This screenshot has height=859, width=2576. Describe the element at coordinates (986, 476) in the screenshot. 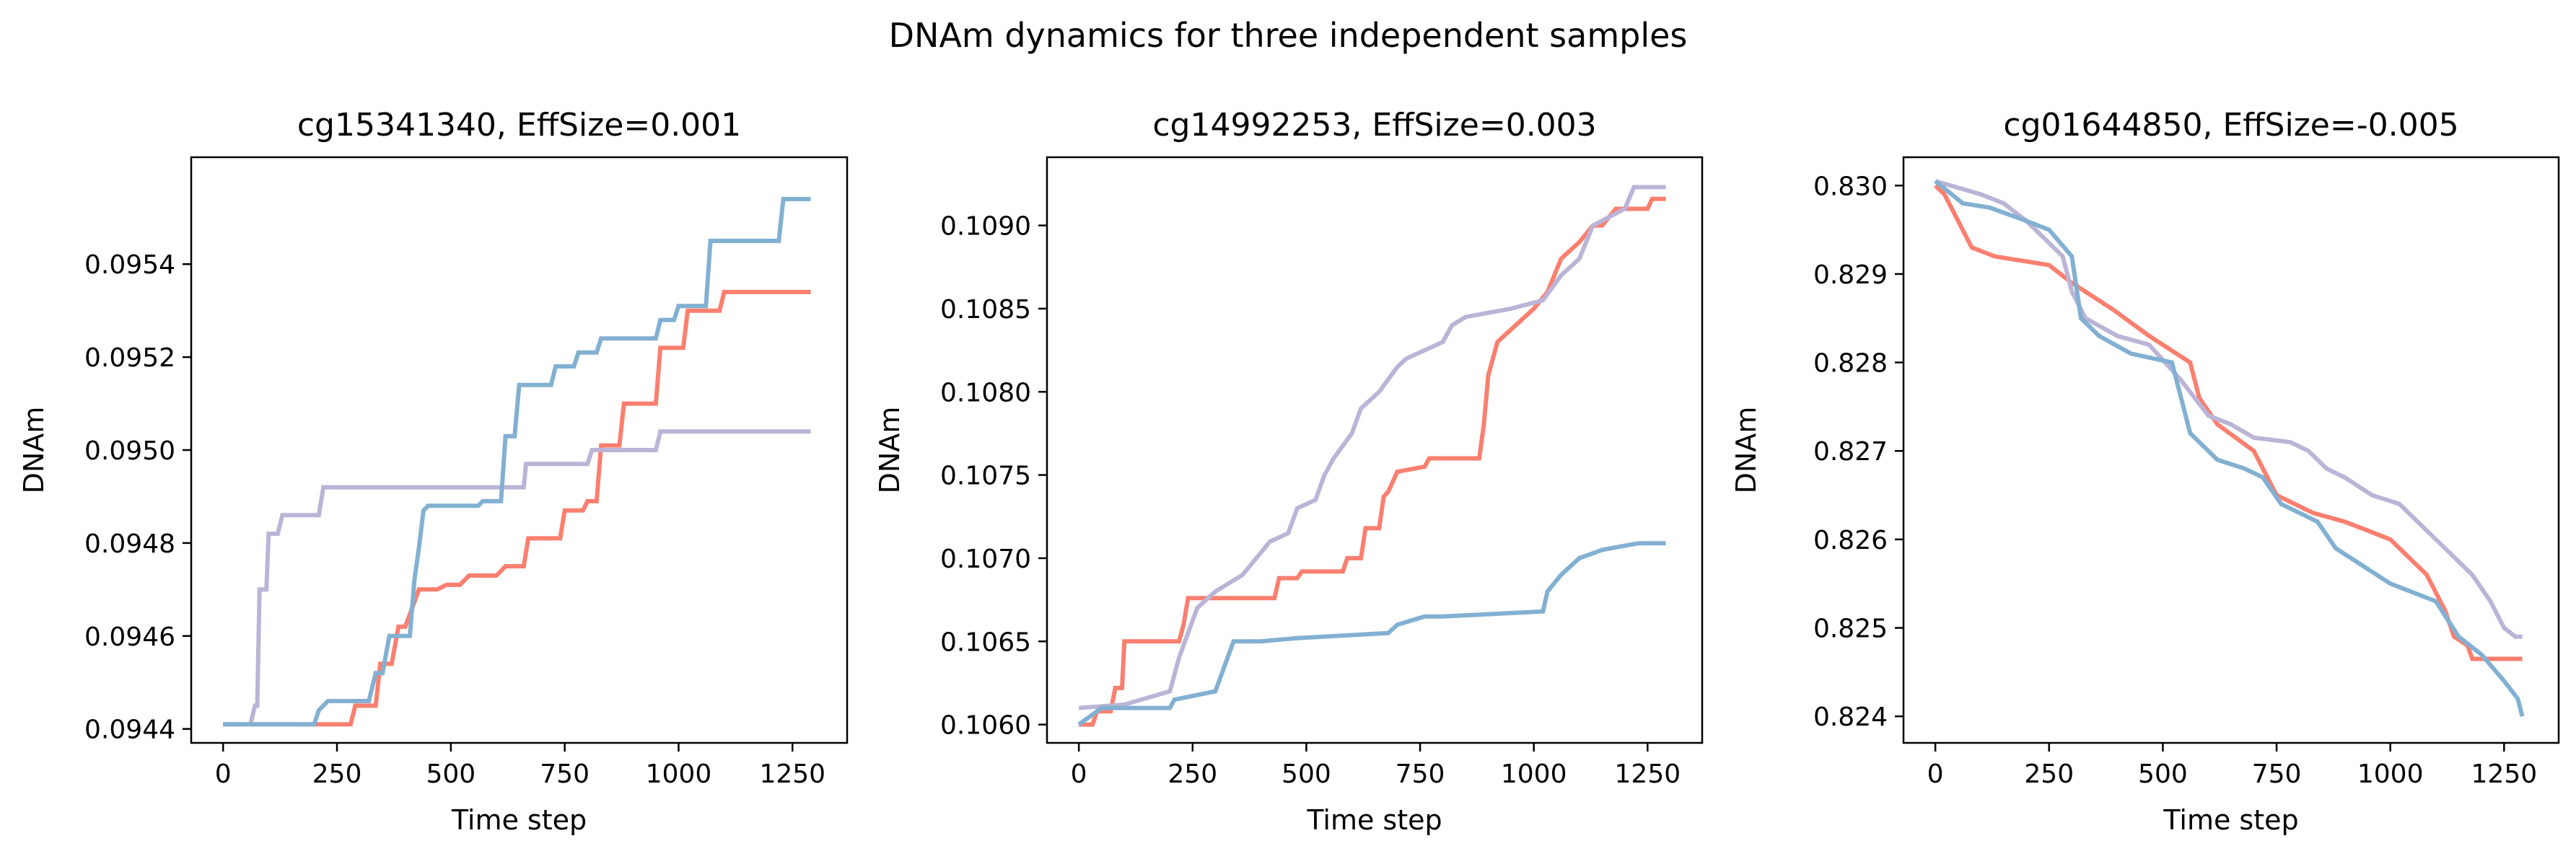

I see `subplot-2-ytick-label: 0.1075` at that location.